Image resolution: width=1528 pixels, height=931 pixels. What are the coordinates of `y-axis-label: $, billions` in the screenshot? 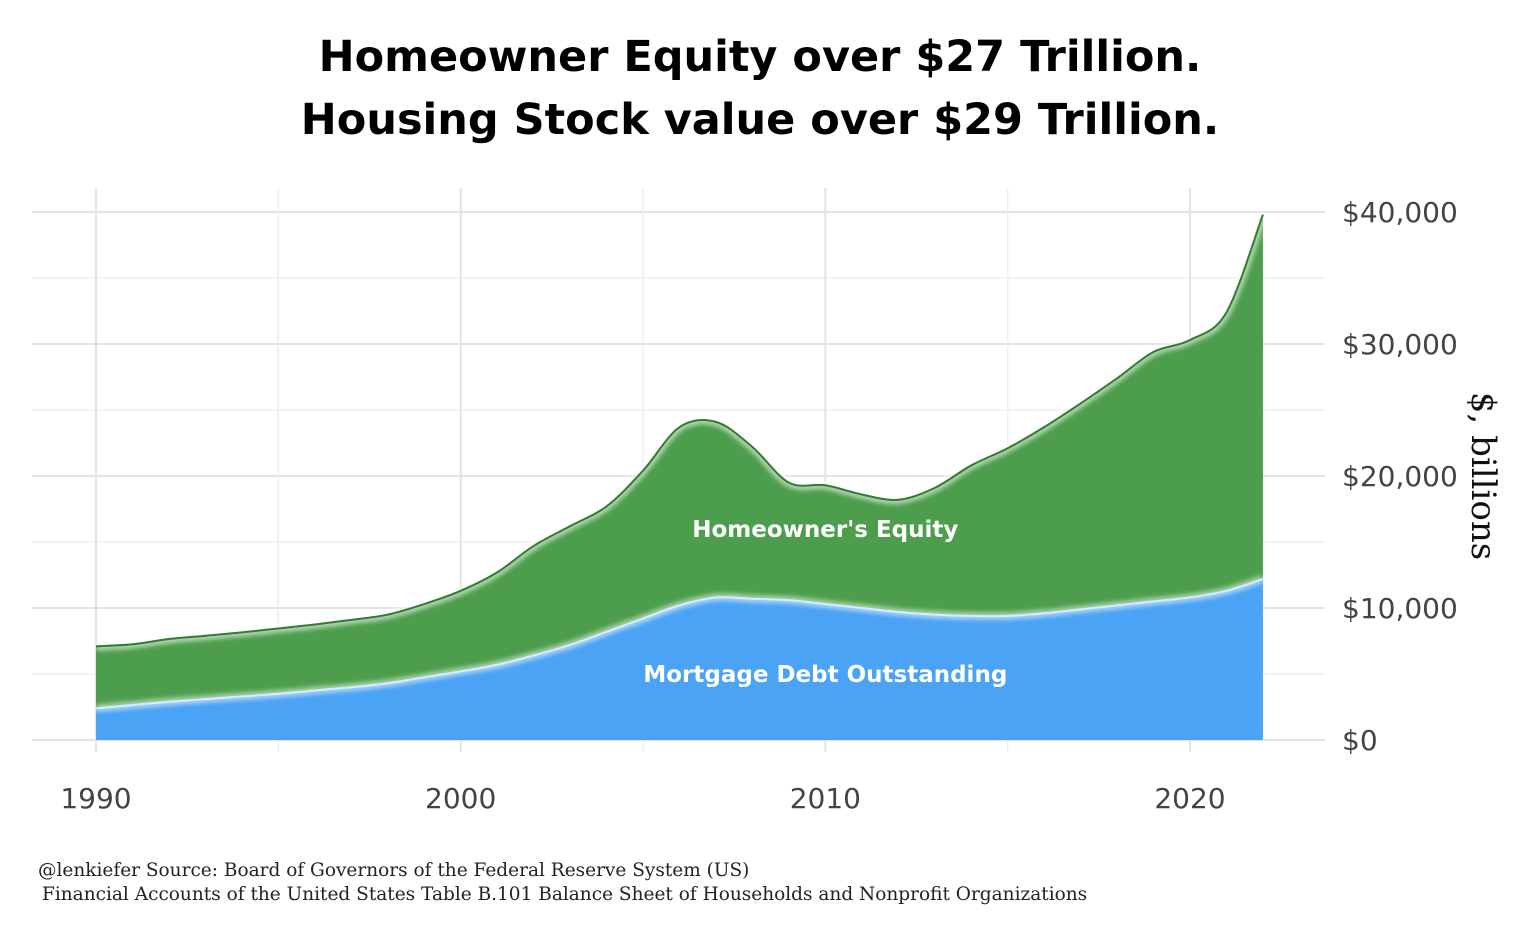 It's located at (1483, 476).